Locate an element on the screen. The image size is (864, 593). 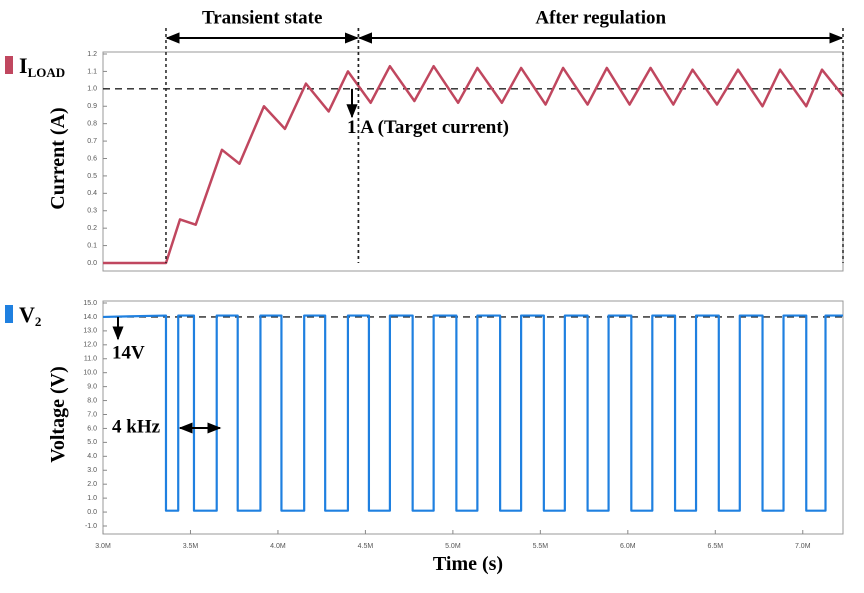
legend-name: I is located at coordinates (23, 65).